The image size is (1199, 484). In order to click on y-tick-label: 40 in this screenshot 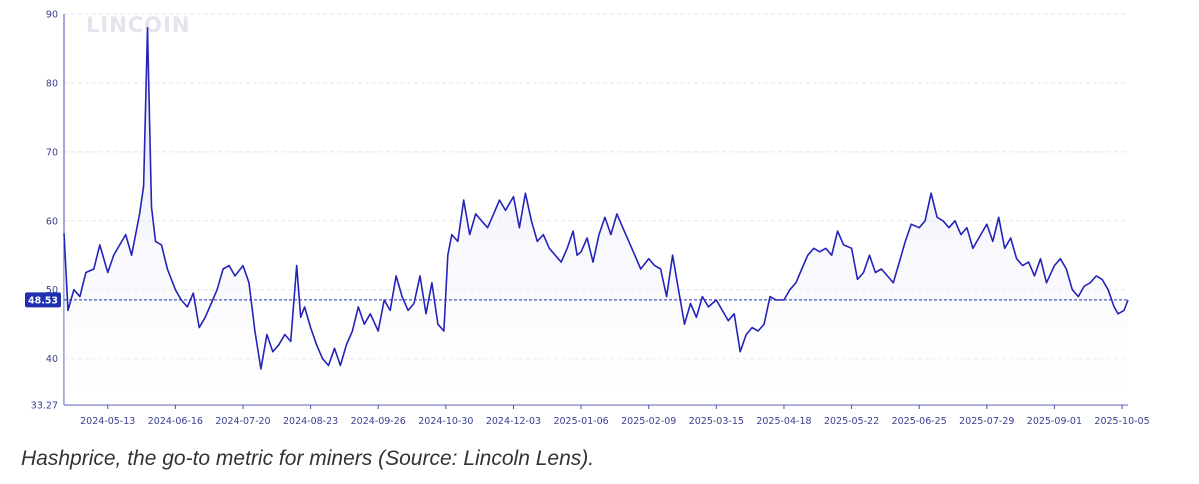, I will do `click(52, 359)`.